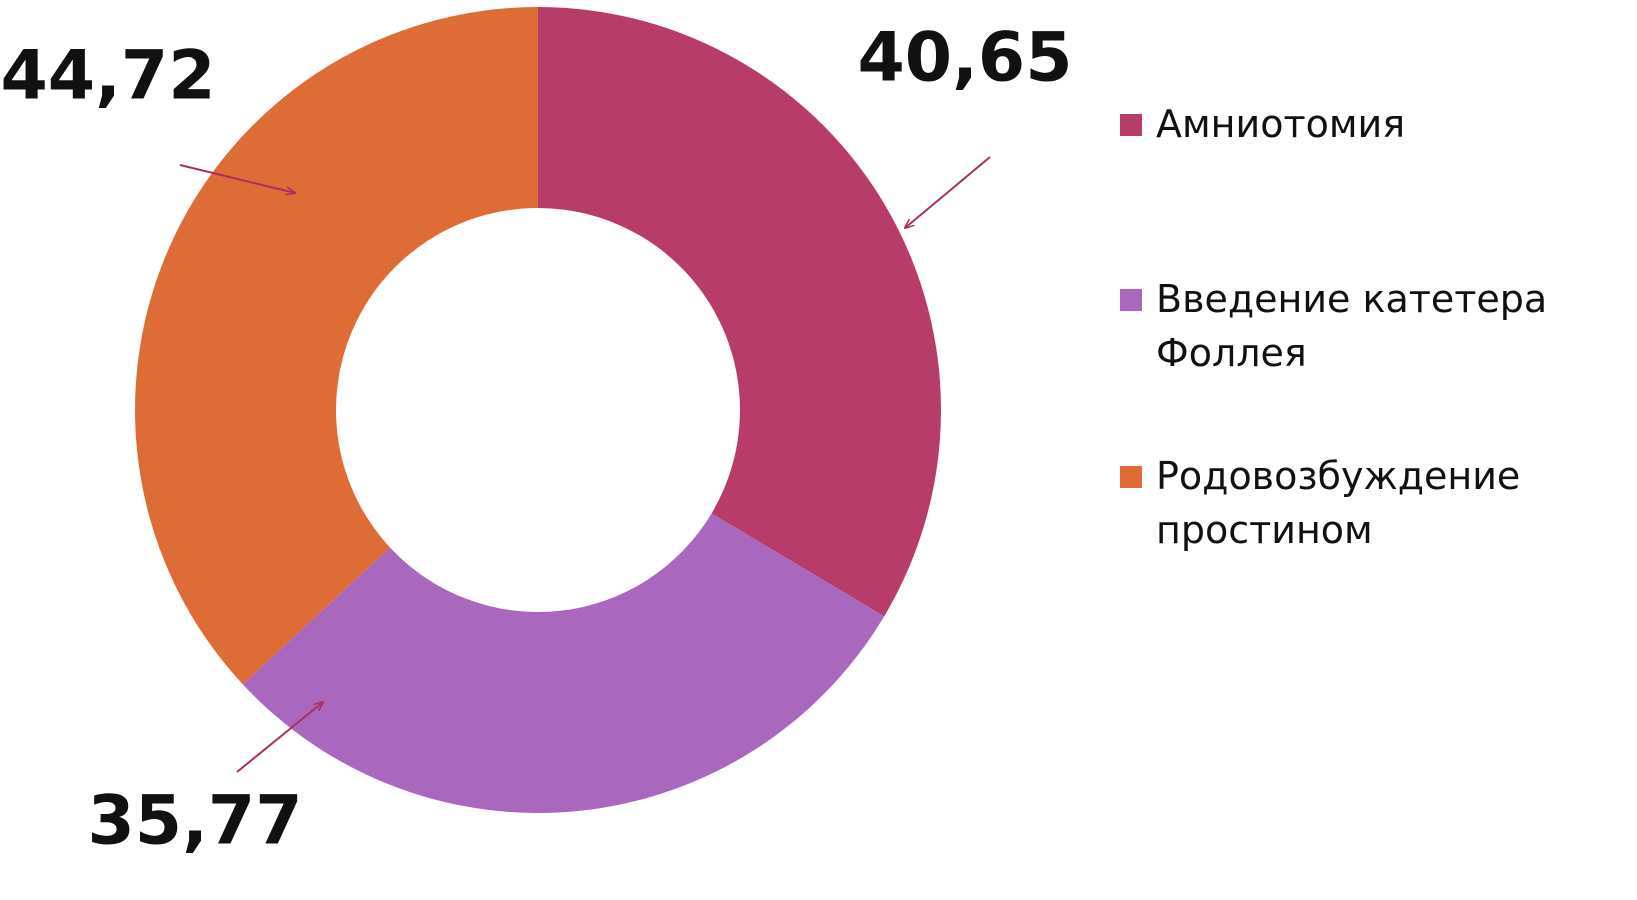 The image size is (1637, 900). Describe the element at coordinates (107, 76) in the screenshot. I see `data-label: 44,72` at that location.